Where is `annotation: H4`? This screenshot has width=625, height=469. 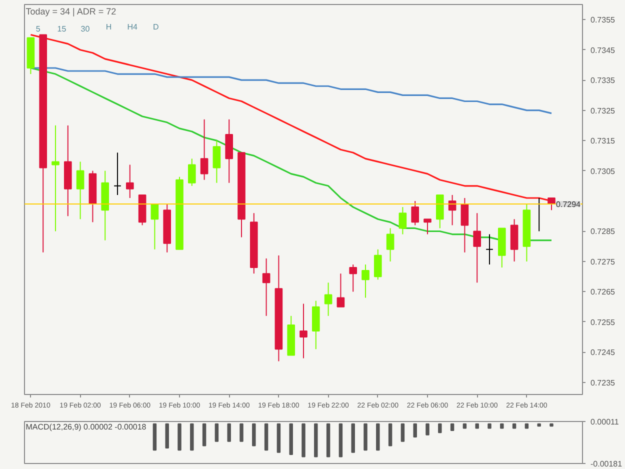
annotation: H4 is located at coordinates (132, 27).